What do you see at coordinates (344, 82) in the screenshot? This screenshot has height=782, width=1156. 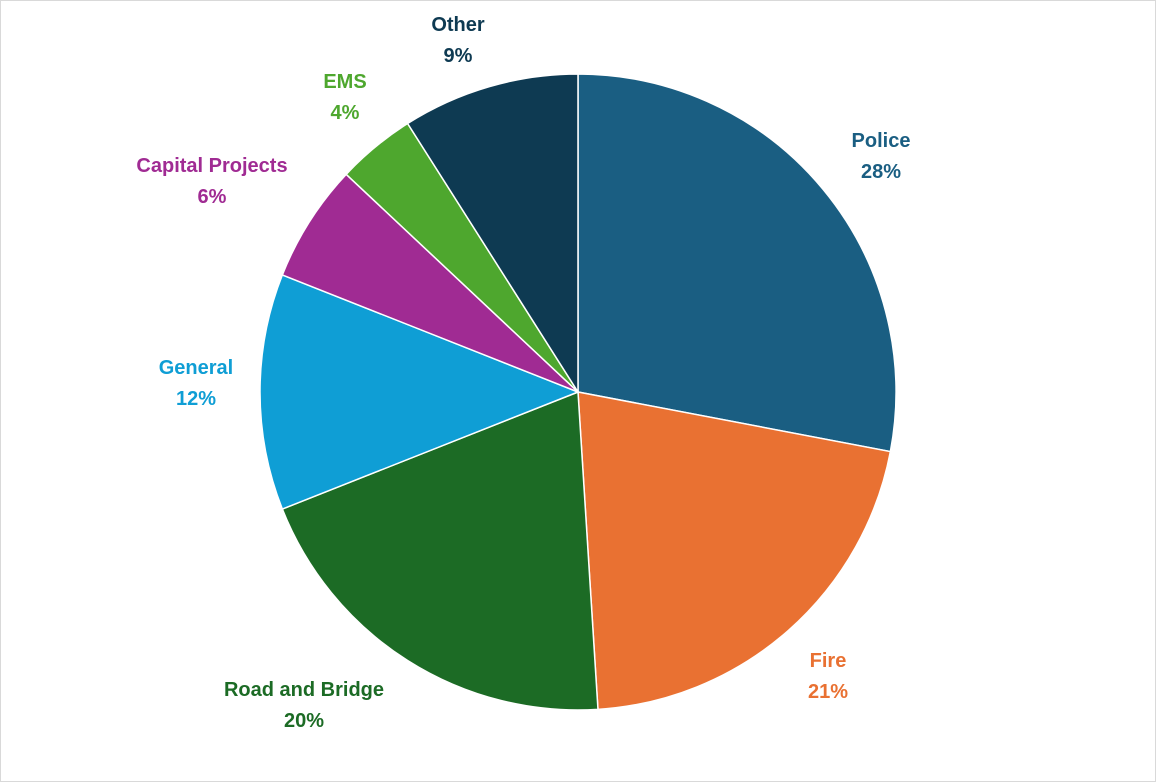 I see `data-label-category: EMS` at bounding box center [344, 82].